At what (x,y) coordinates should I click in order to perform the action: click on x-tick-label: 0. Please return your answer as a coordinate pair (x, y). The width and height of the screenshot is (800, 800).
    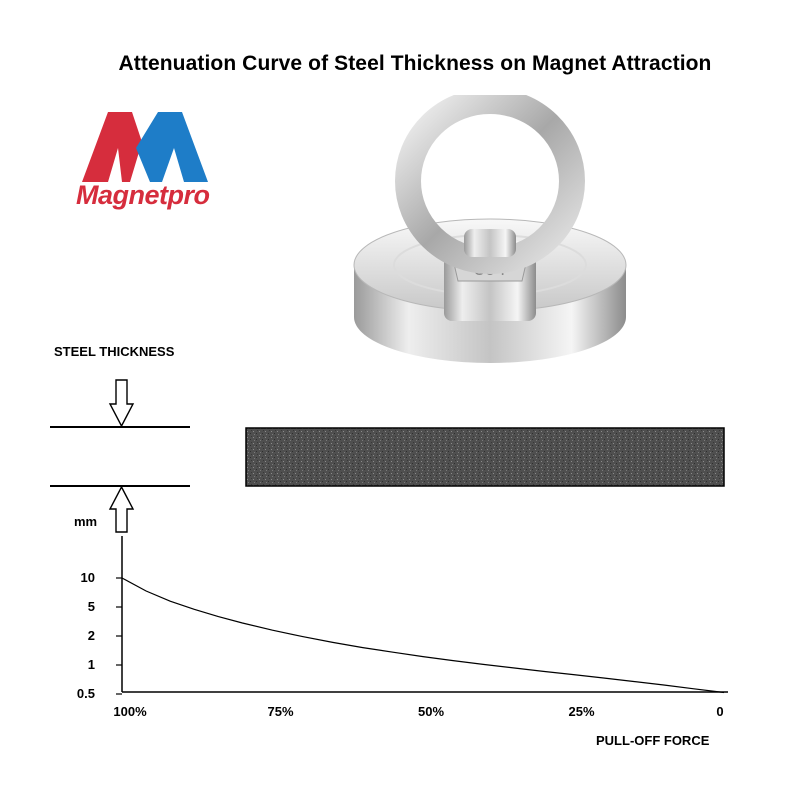
    Looking at the image, I should click on (719, 711).